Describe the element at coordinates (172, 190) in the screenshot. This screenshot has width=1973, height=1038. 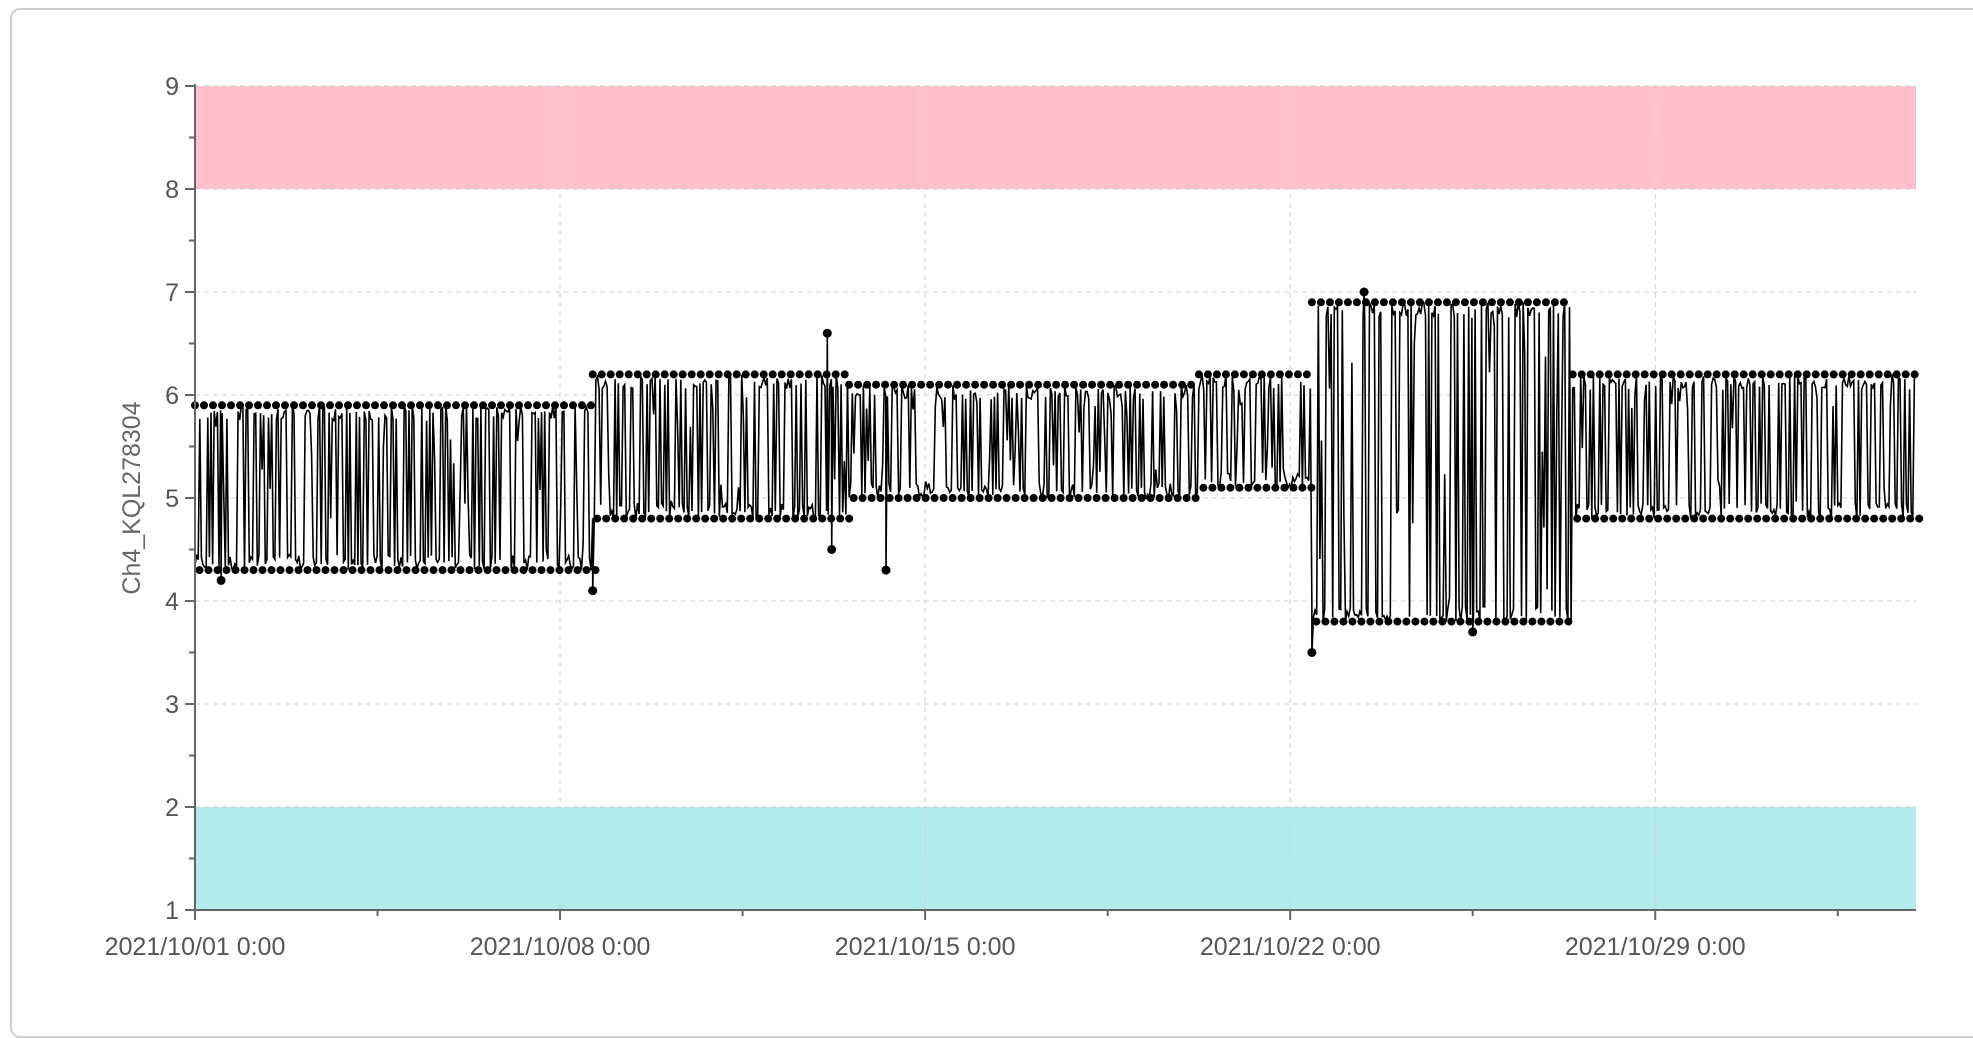
I see `y-tick-label: 8` at that location.